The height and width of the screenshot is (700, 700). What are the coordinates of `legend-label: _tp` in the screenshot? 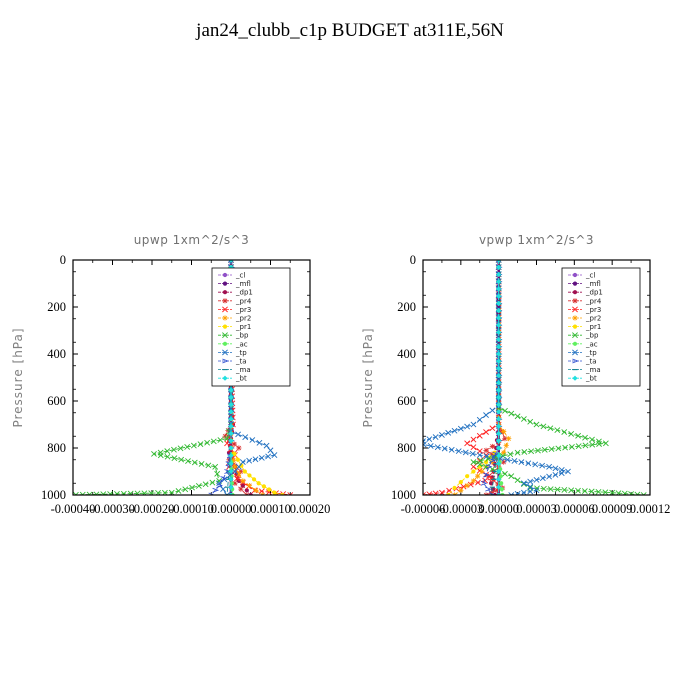 It's located at (241, 353).